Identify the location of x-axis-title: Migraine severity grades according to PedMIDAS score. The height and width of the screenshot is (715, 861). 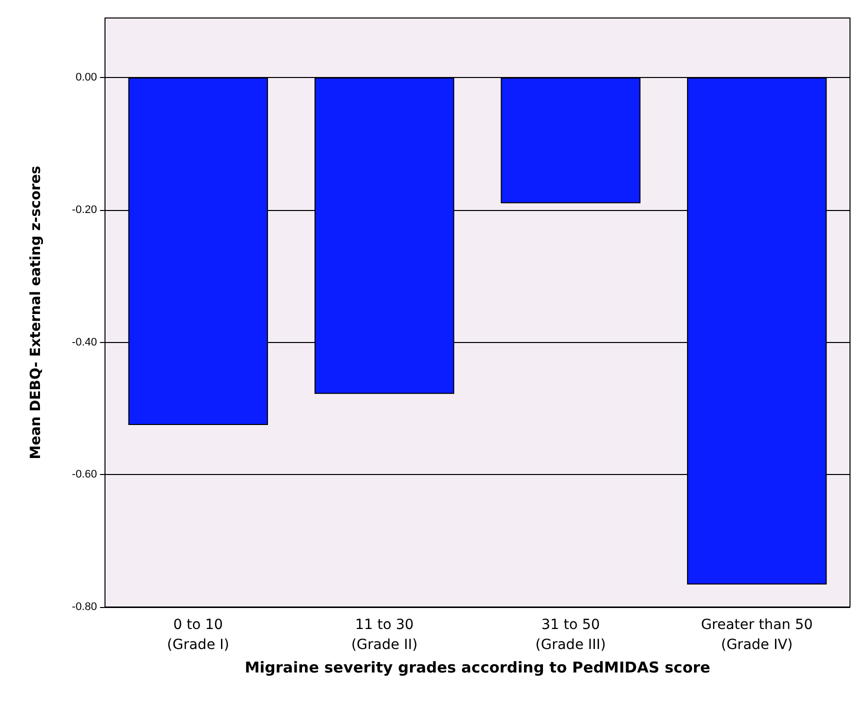
(477, 667).